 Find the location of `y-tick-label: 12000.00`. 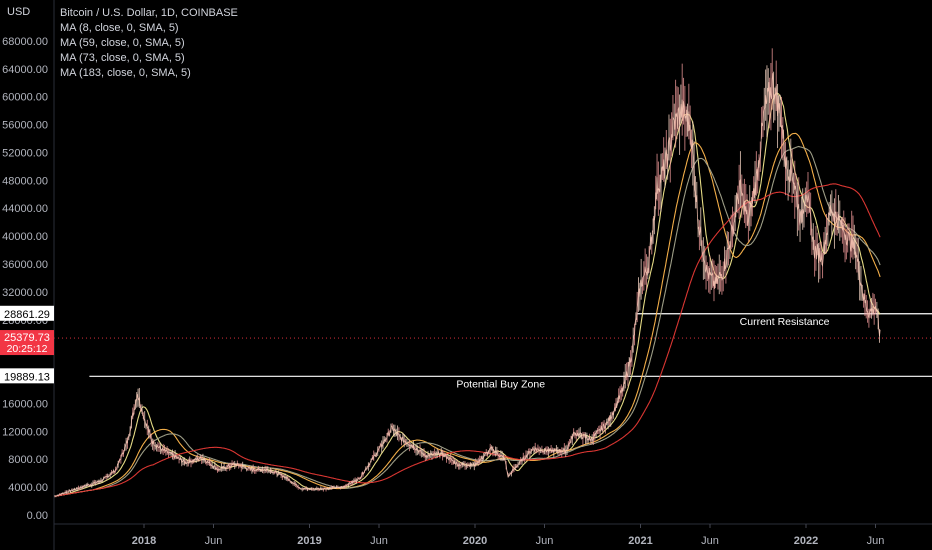

y-tick-label: 12000.00 is located at coordinates (25, 432).